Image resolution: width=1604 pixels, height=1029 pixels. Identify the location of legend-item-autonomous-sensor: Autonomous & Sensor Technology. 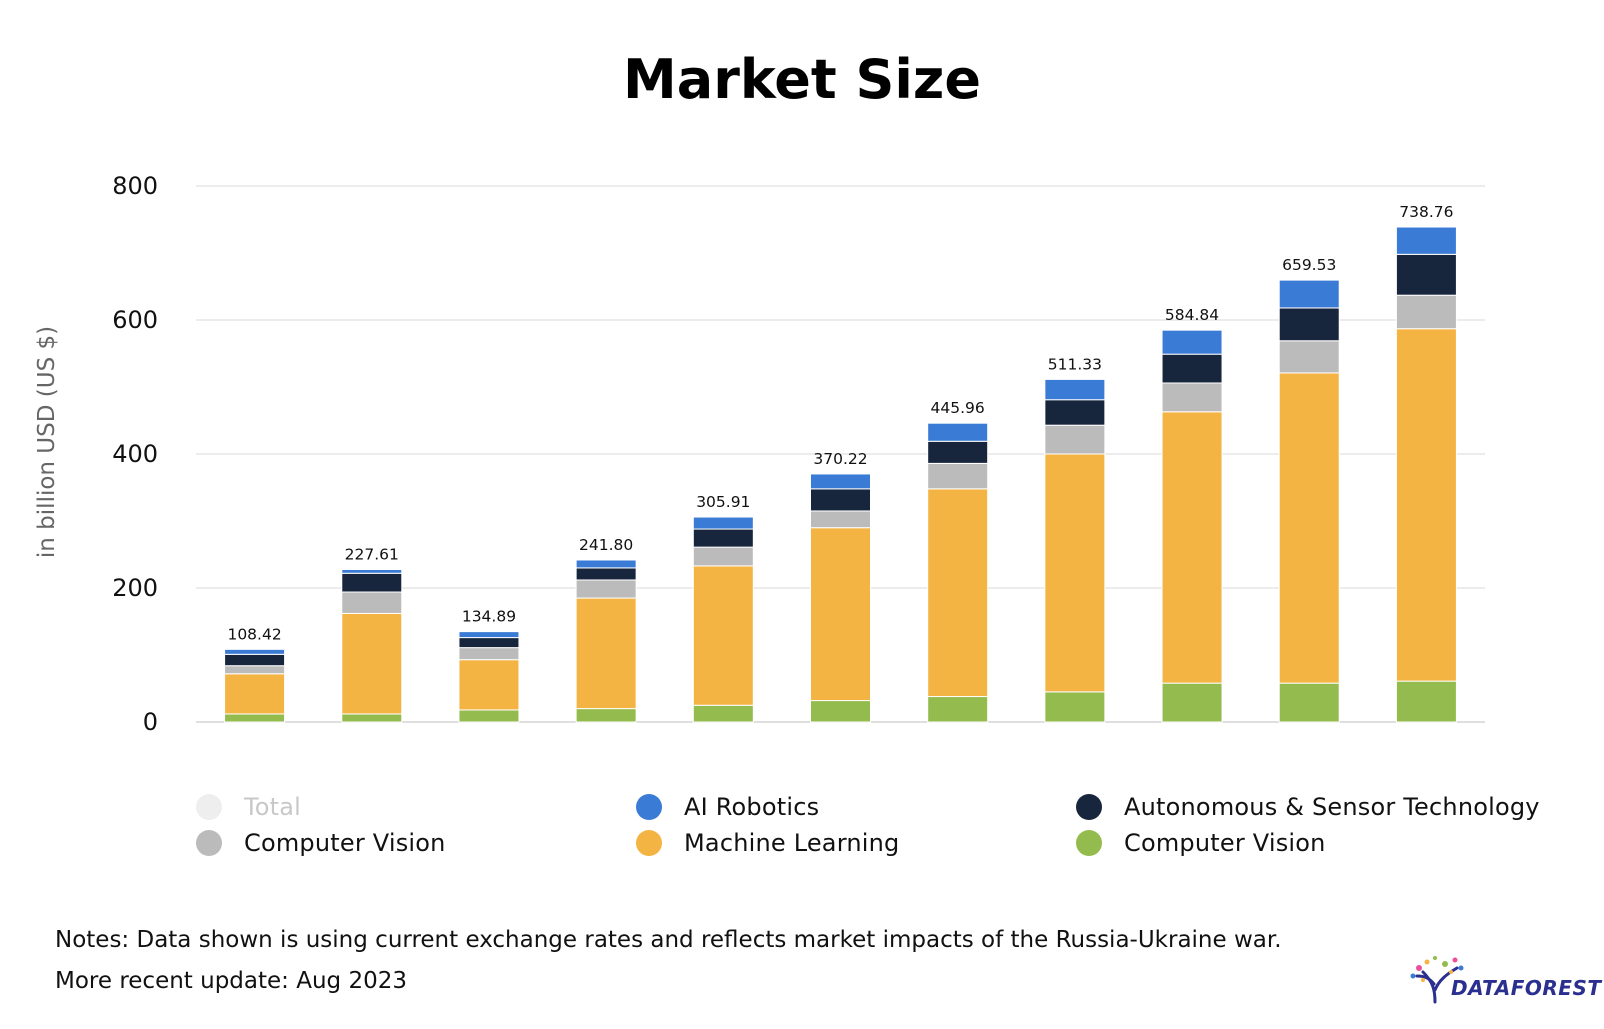
(1308, 807).